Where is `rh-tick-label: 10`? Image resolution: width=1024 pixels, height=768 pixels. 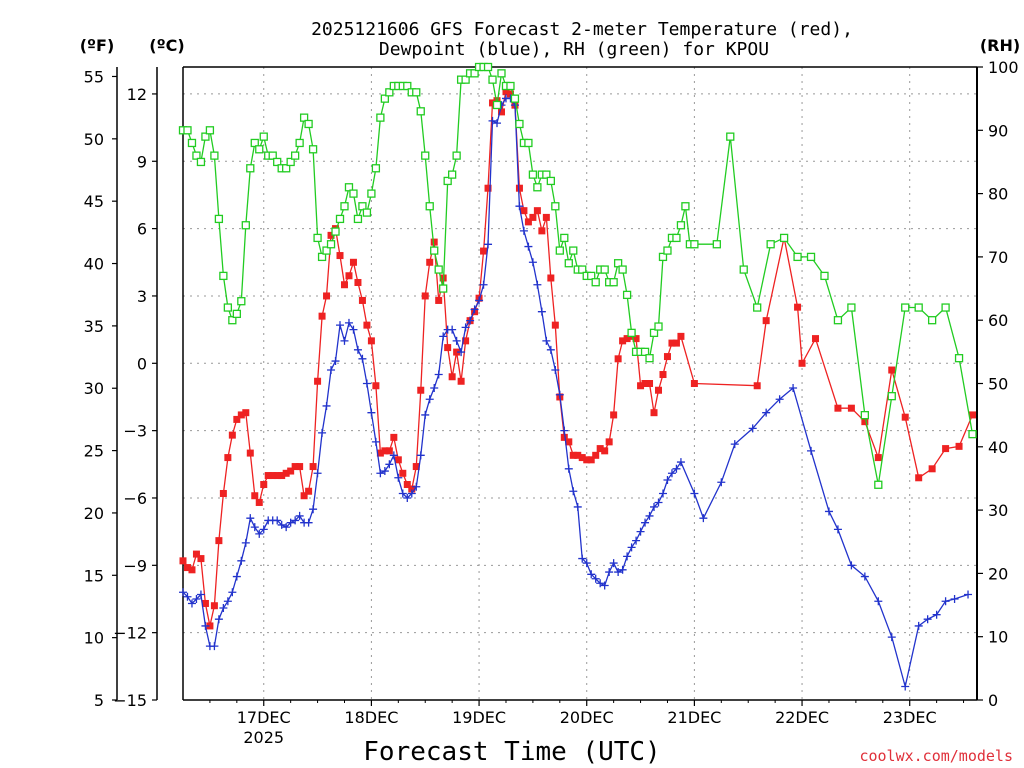 rh-tick-label: 10 is located at coordinates (998, 637).